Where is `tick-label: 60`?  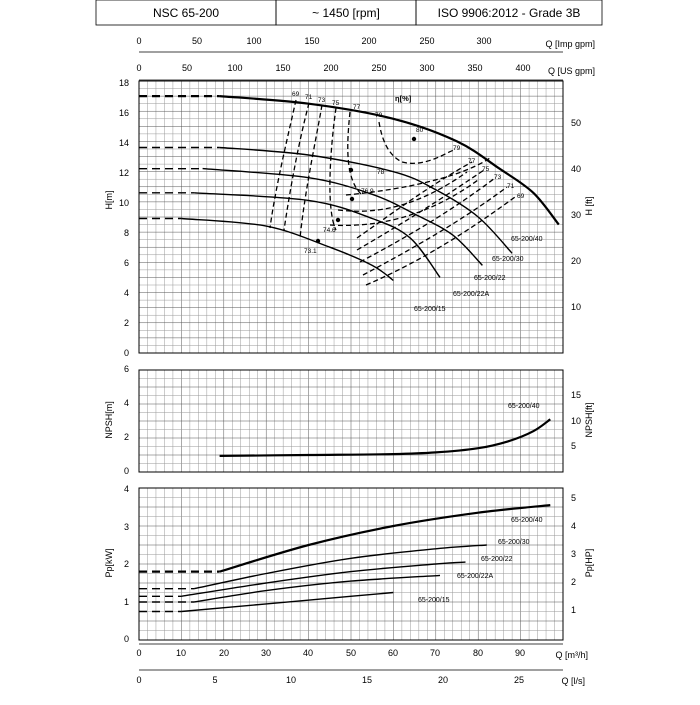
tick-label: 60 is located at coordinates (393, 653).